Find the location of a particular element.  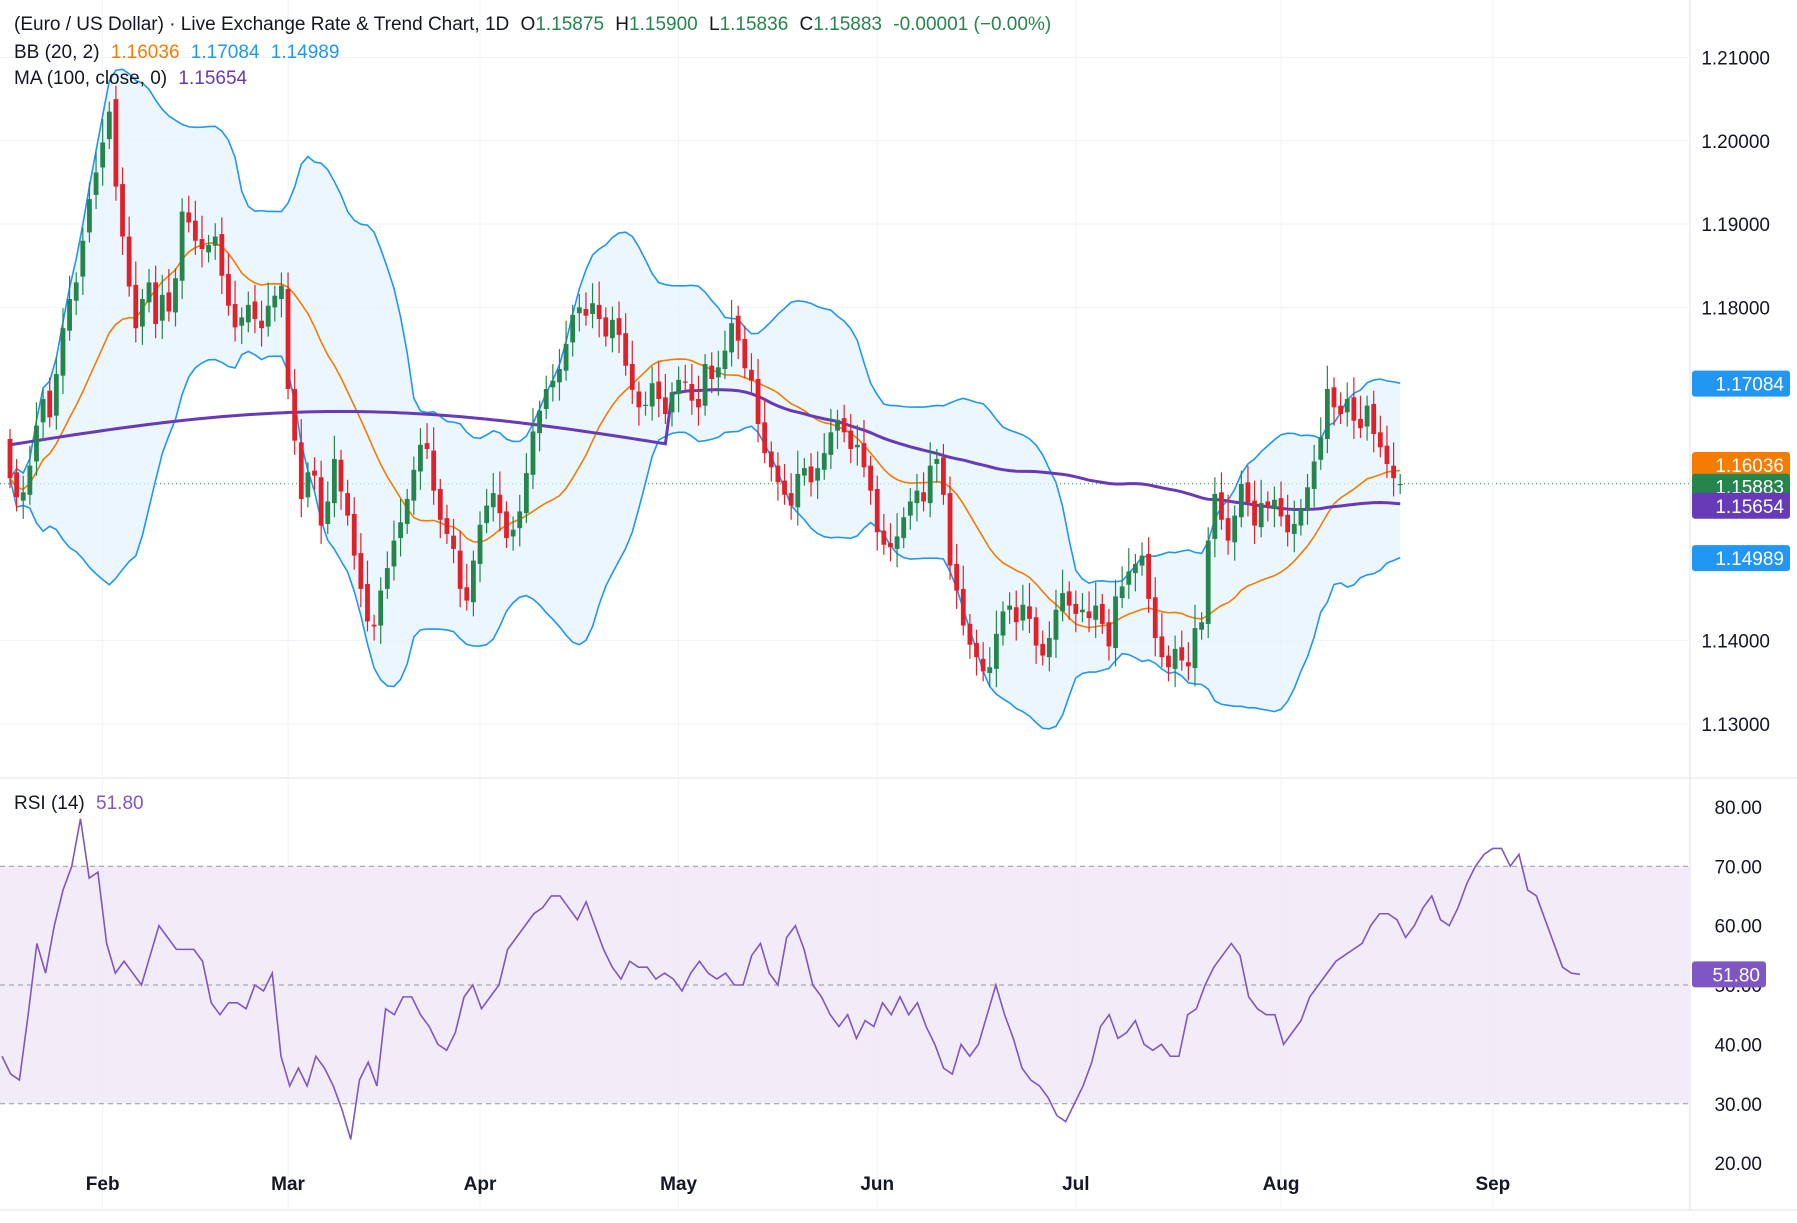

time-tick-label: Aug is located at coordinates (1281, 1184).